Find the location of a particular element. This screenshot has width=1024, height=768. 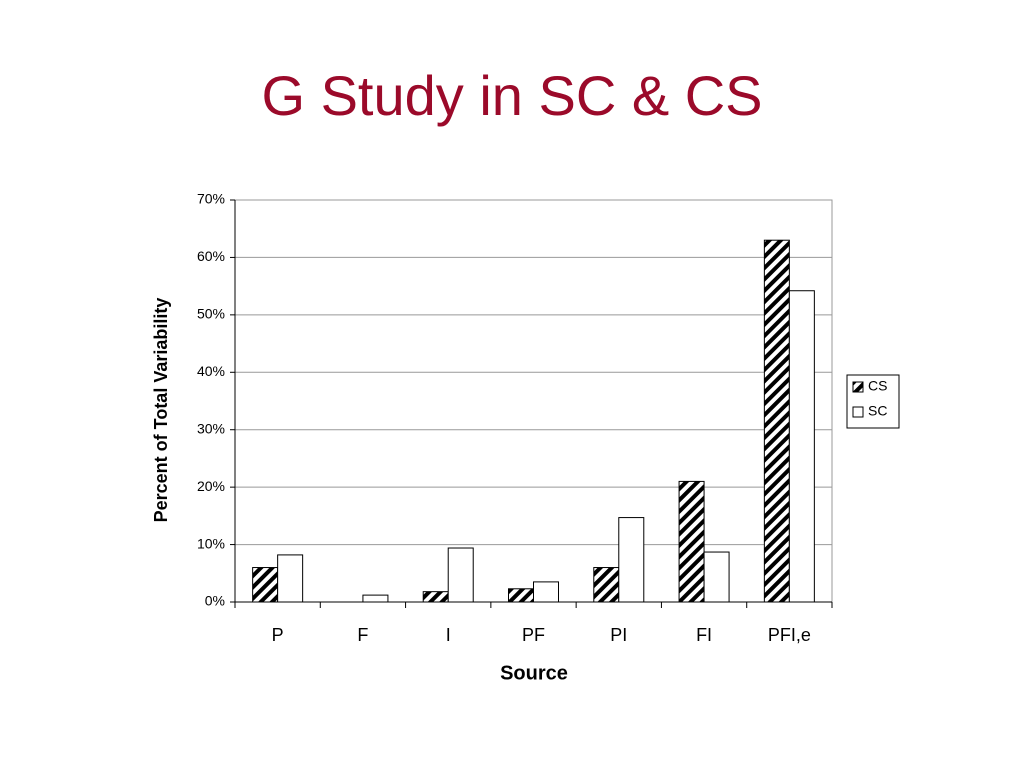

legend-label: CS is located at coordinates (877, 386).